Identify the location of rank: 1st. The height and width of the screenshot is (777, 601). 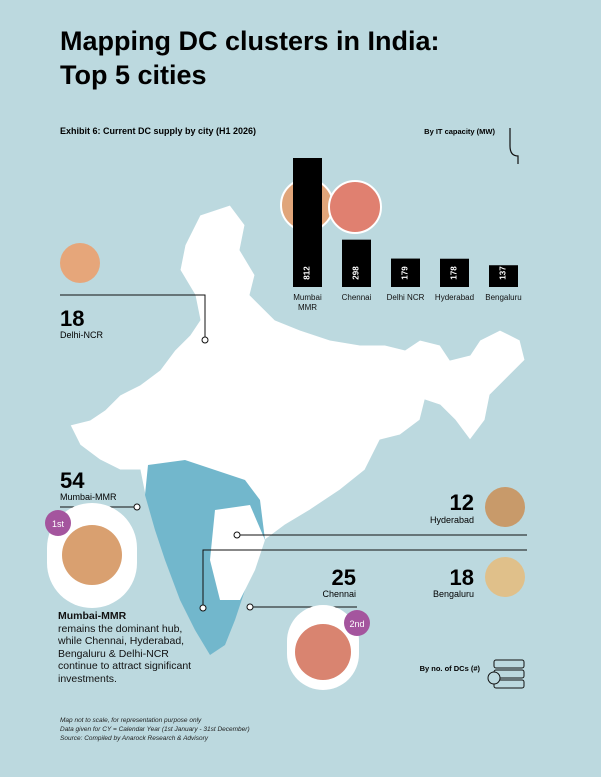
(58, 524).